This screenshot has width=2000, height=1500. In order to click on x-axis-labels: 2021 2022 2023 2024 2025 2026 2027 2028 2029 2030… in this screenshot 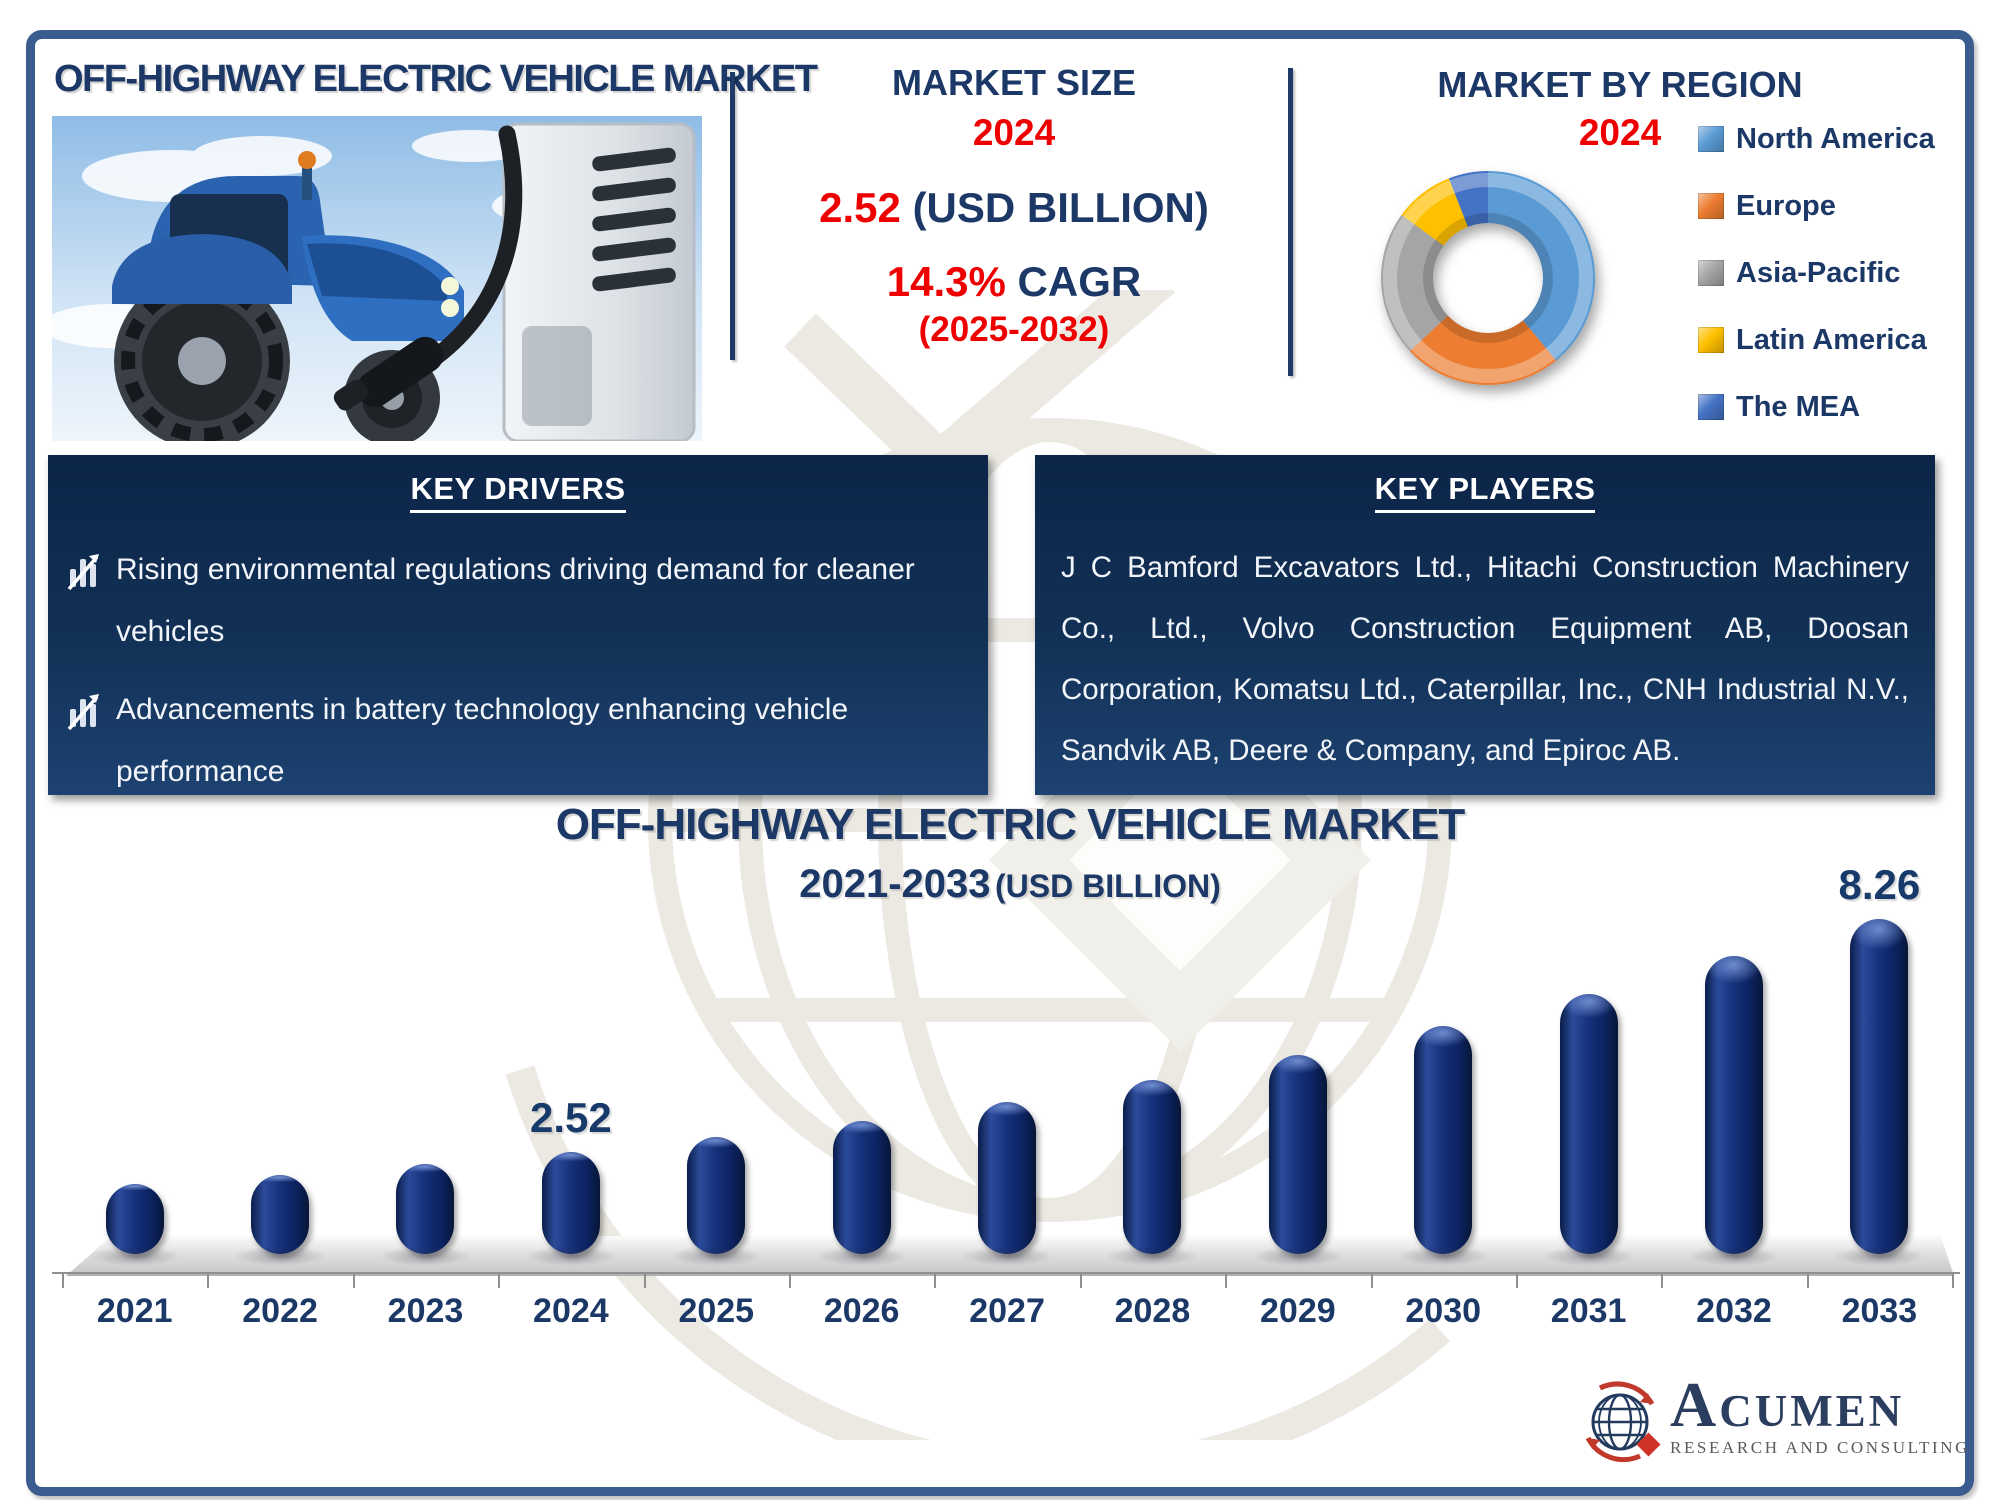, I will do `click(1007, 1311)`.